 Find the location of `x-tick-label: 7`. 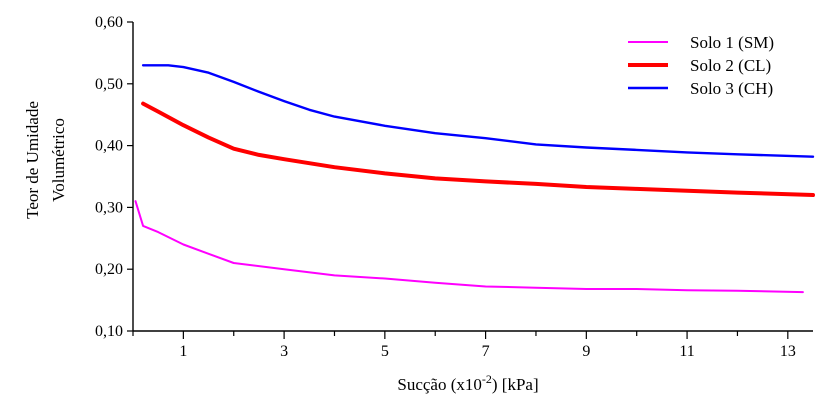

x-tick-label: 7 is located at coordinates (486, 351).